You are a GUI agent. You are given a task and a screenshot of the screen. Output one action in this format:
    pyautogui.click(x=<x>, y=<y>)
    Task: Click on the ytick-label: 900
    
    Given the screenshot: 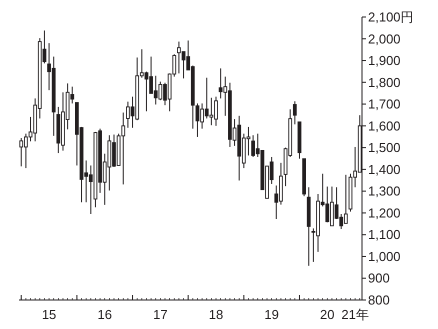 What is the action you would take?
    pyautogui.click(x=379, y=278)
    